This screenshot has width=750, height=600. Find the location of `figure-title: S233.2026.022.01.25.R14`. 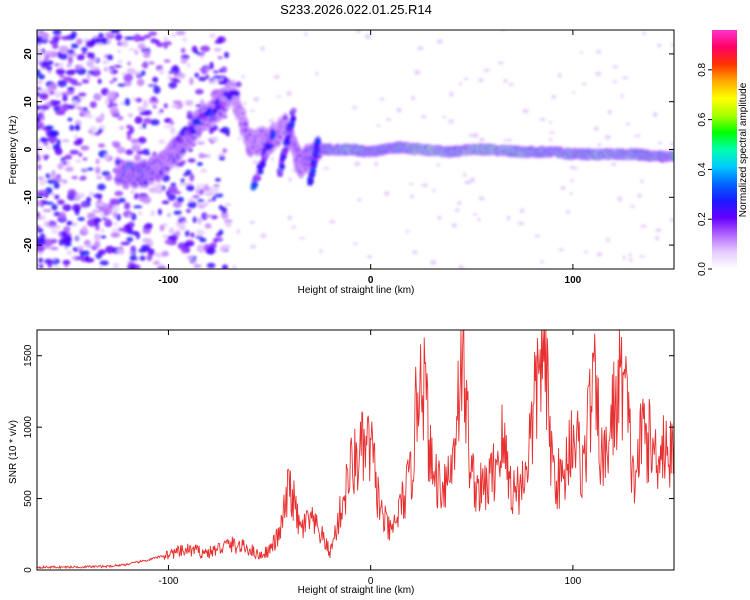

figure-title: S233.2026.022.01.25.R14 is located at coordinates (356, 9).